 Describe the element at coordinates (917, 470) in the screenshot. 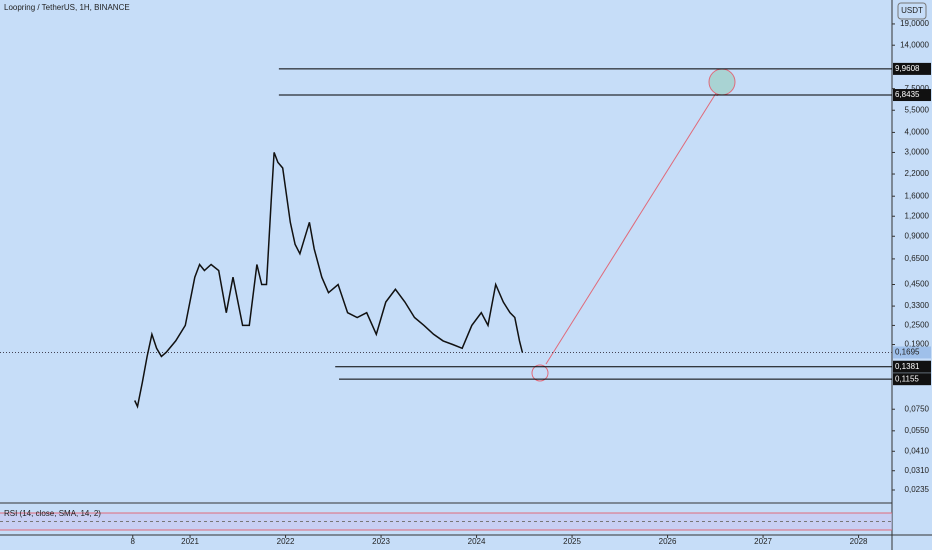

I see `y-tick-label: 0,0310` at that location.